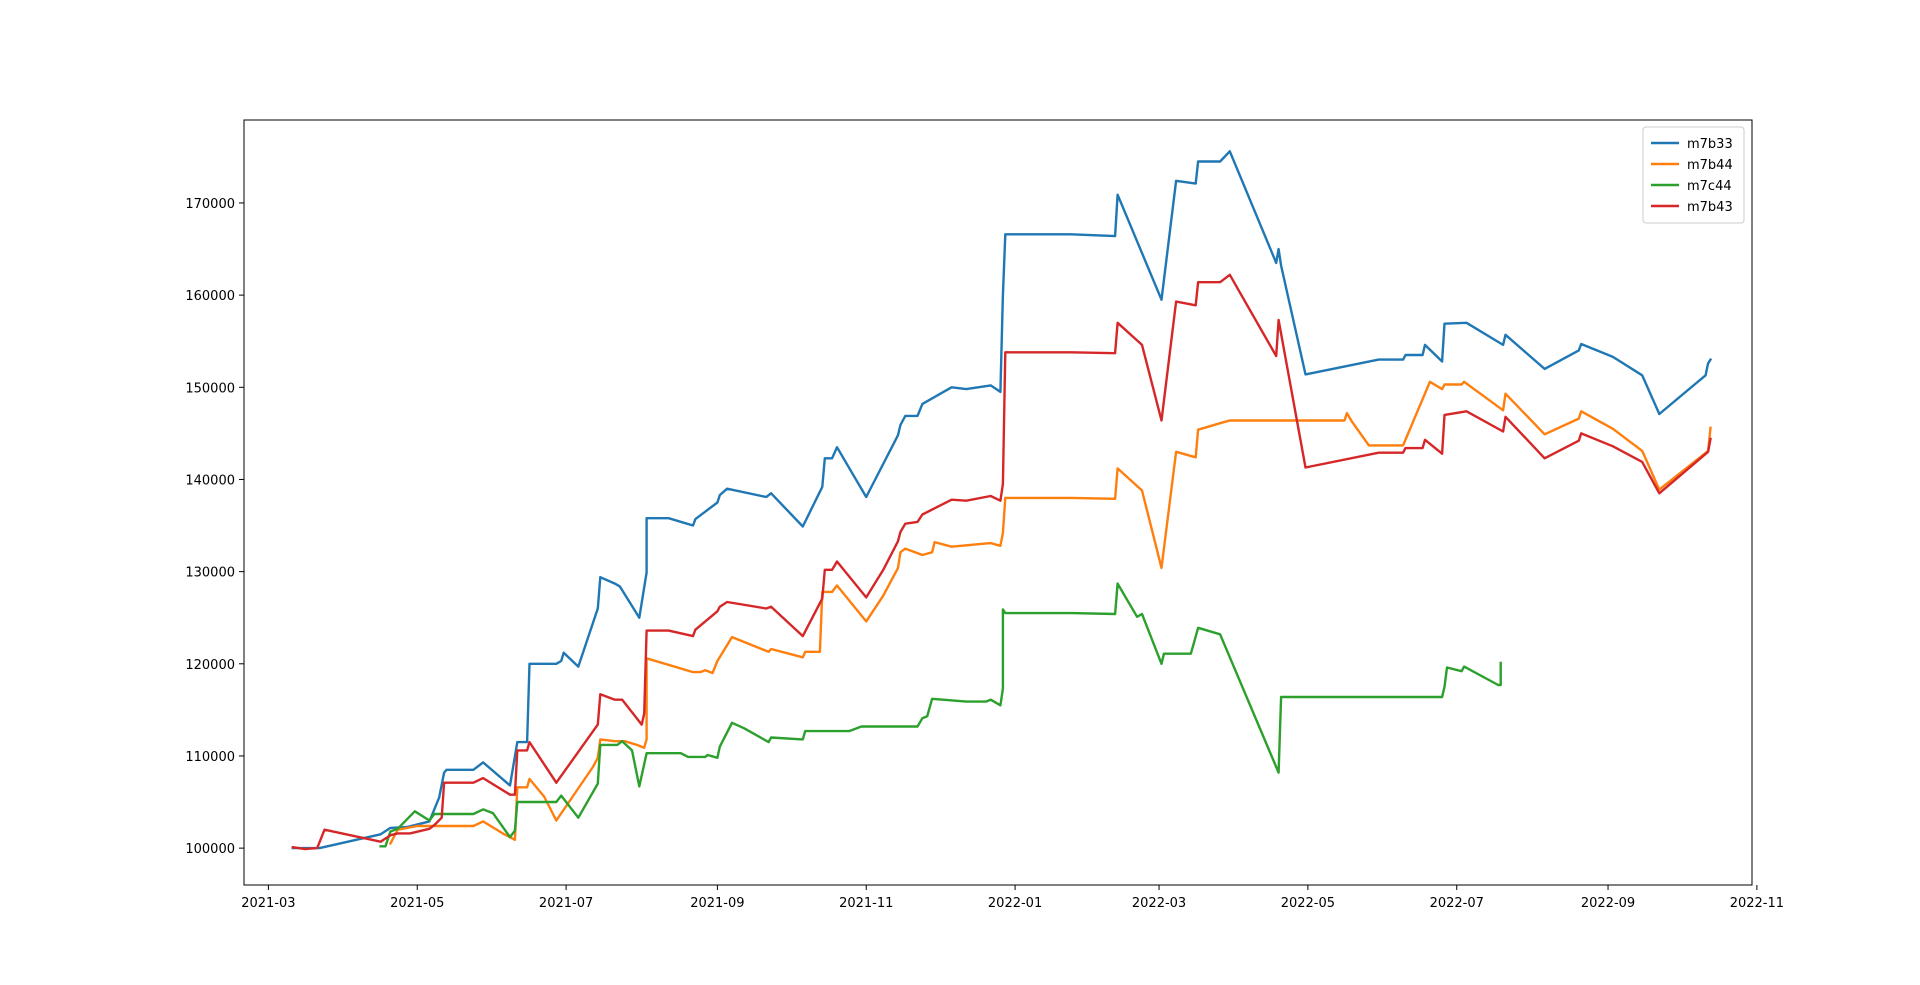 Image resolution: width=1920 pixels, height=985 pixels. I want to click on legend-label-m7b43: m7b43, so click(1710, 207).